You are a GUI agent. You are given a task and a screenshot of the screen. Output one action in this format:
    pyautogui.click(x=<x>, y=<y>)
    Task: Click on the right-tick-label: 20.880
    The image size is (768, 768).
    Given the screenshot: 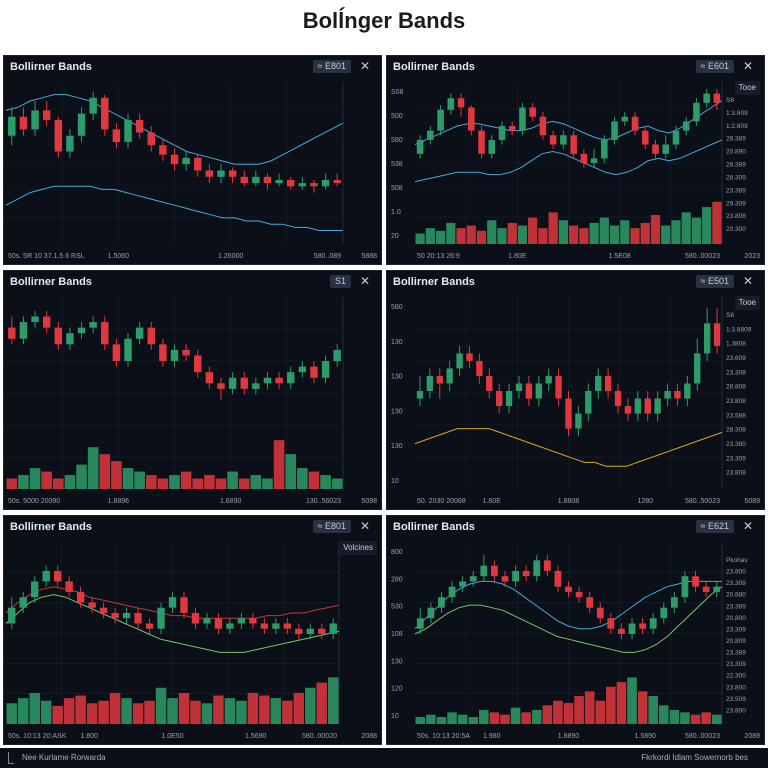 What is the action you would take?
    pyautogui.click(x=736, y=595)
    